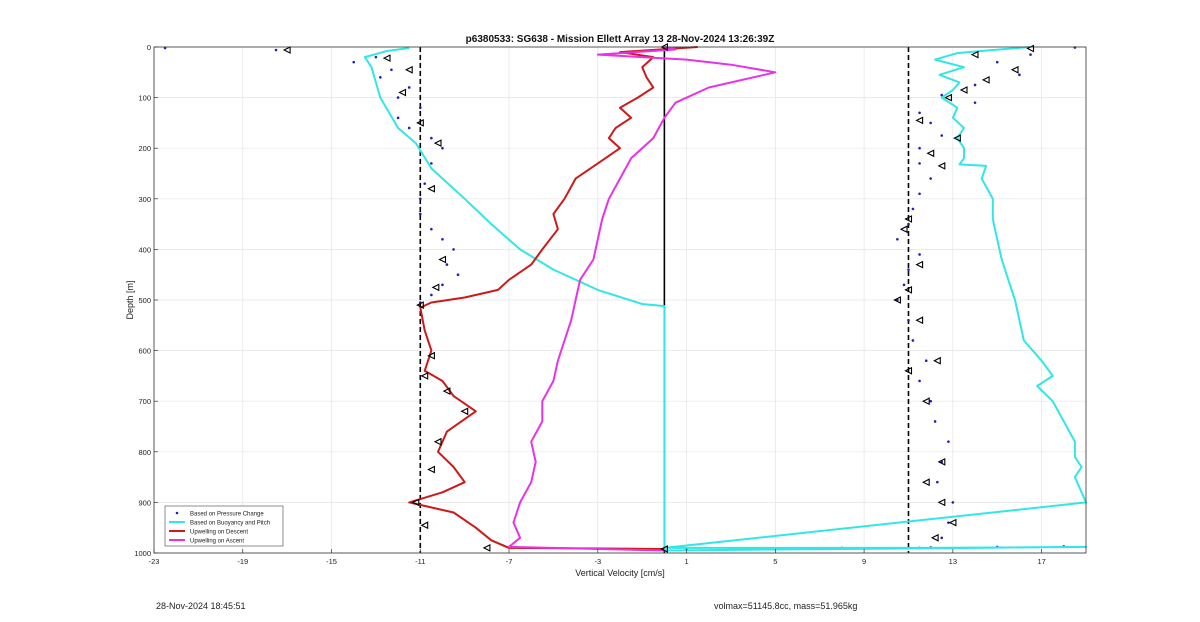  Describe the element at coordinates (1041, 561) in the screenshot. I see `x-tick-label: 17` at that location.